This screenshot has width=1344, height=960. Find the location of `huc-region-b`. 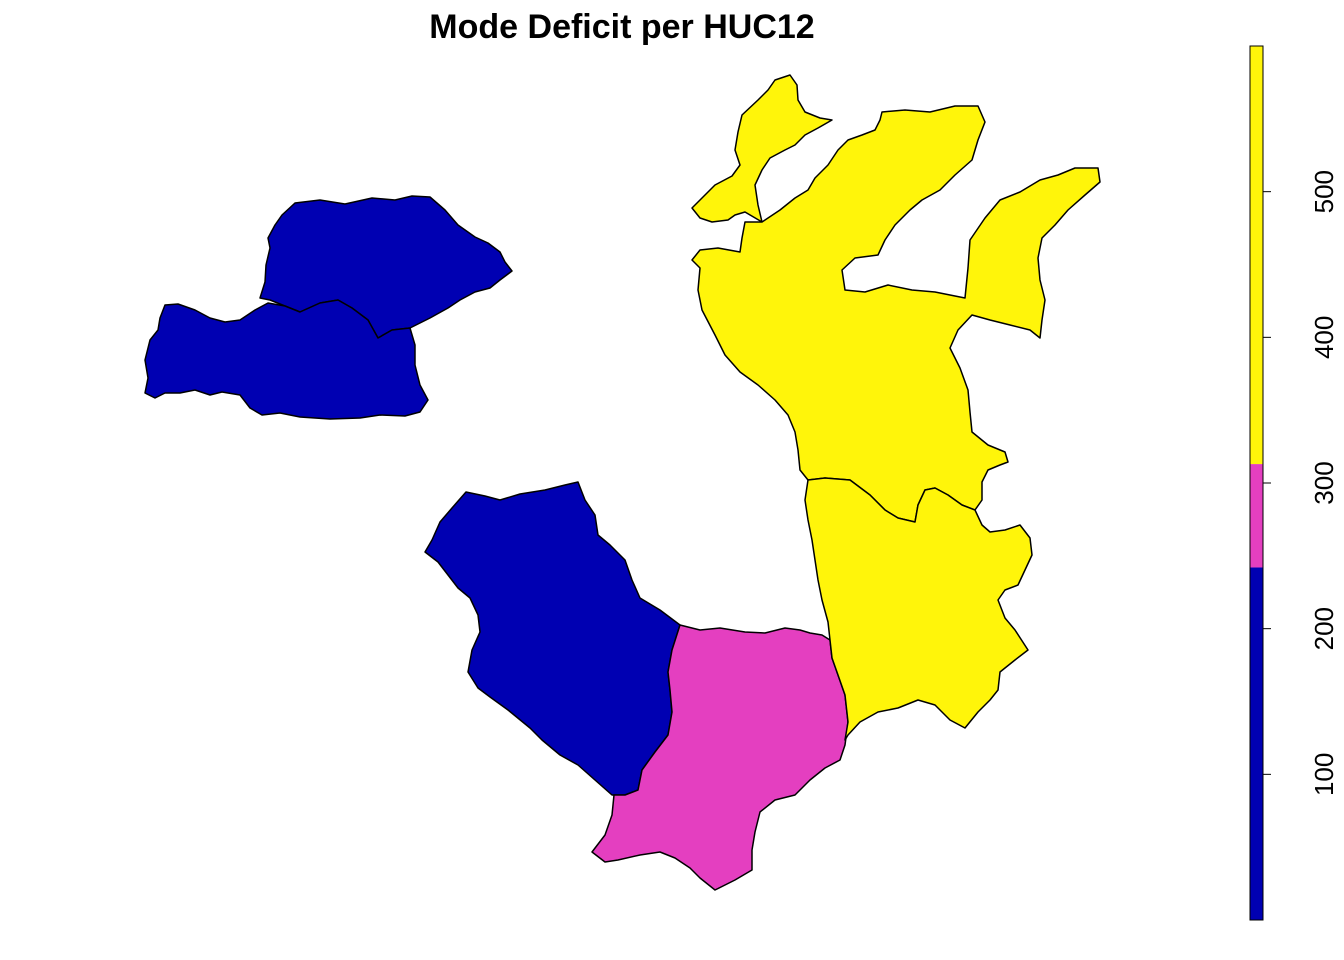

huc-region-b is located at coordinates (286, 359).